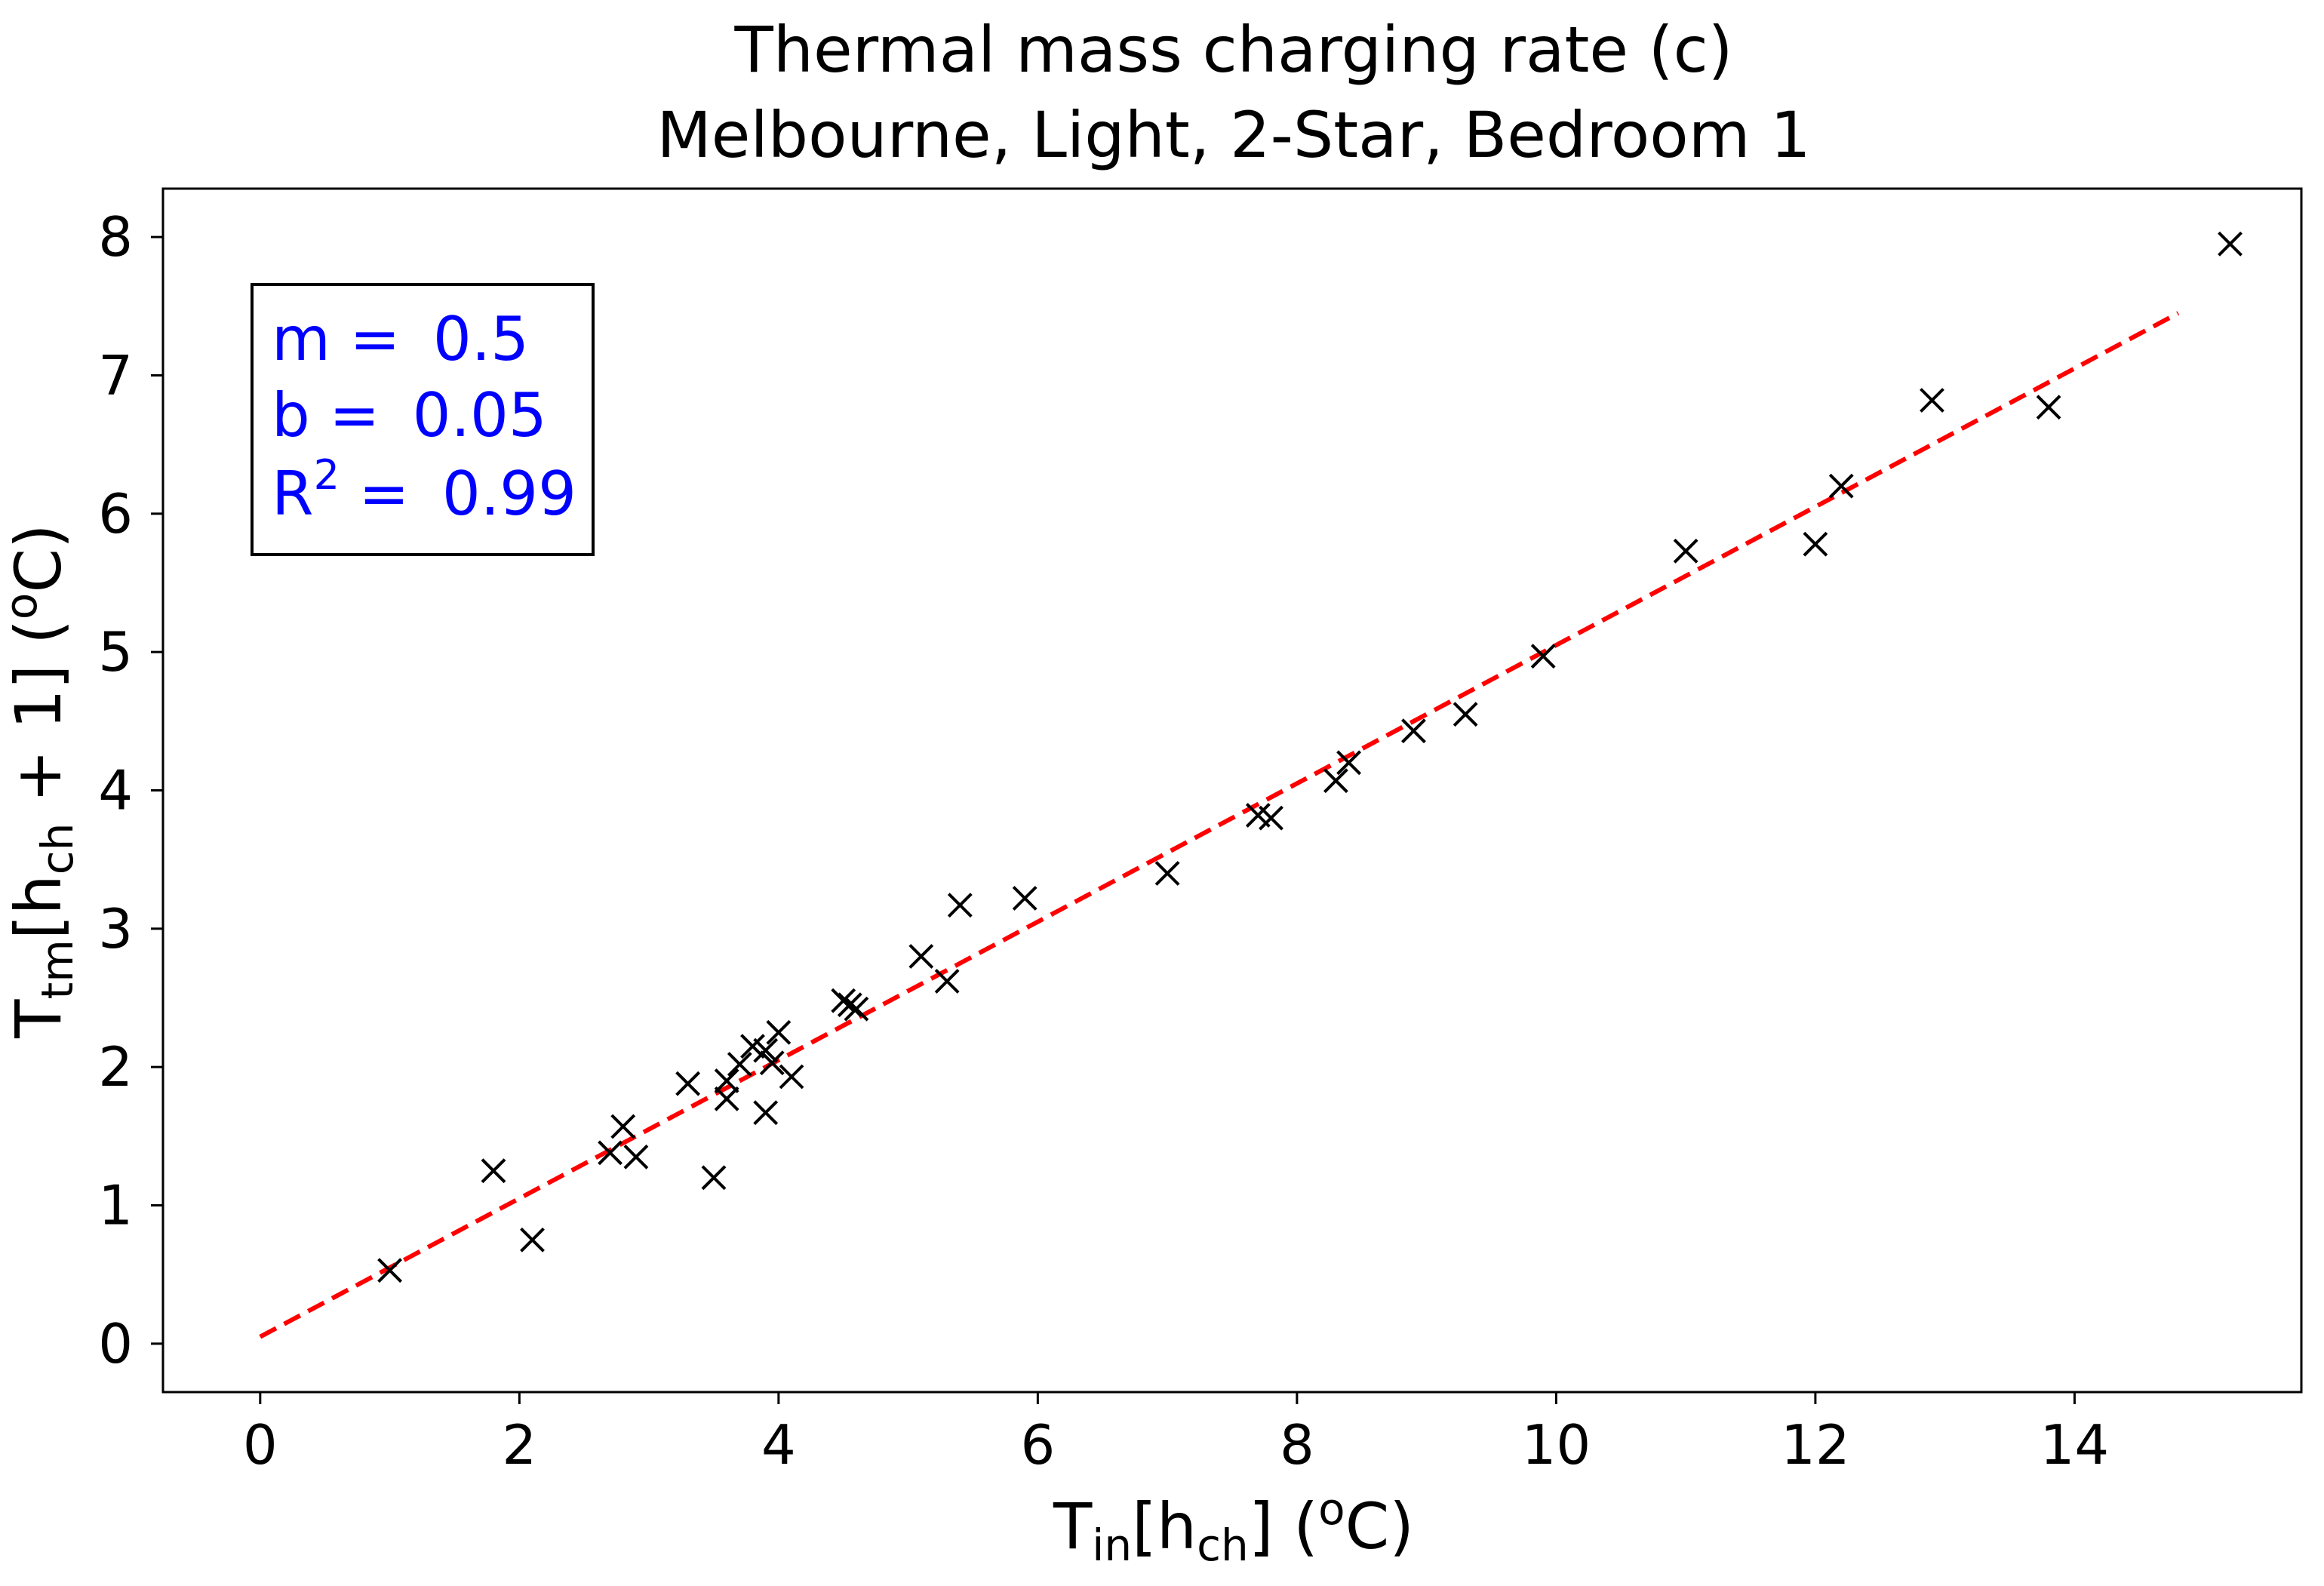 The width and height of the screenshot is (2324, 1586). I want to click on x-tick-label: 8, so click(1297, 1445).